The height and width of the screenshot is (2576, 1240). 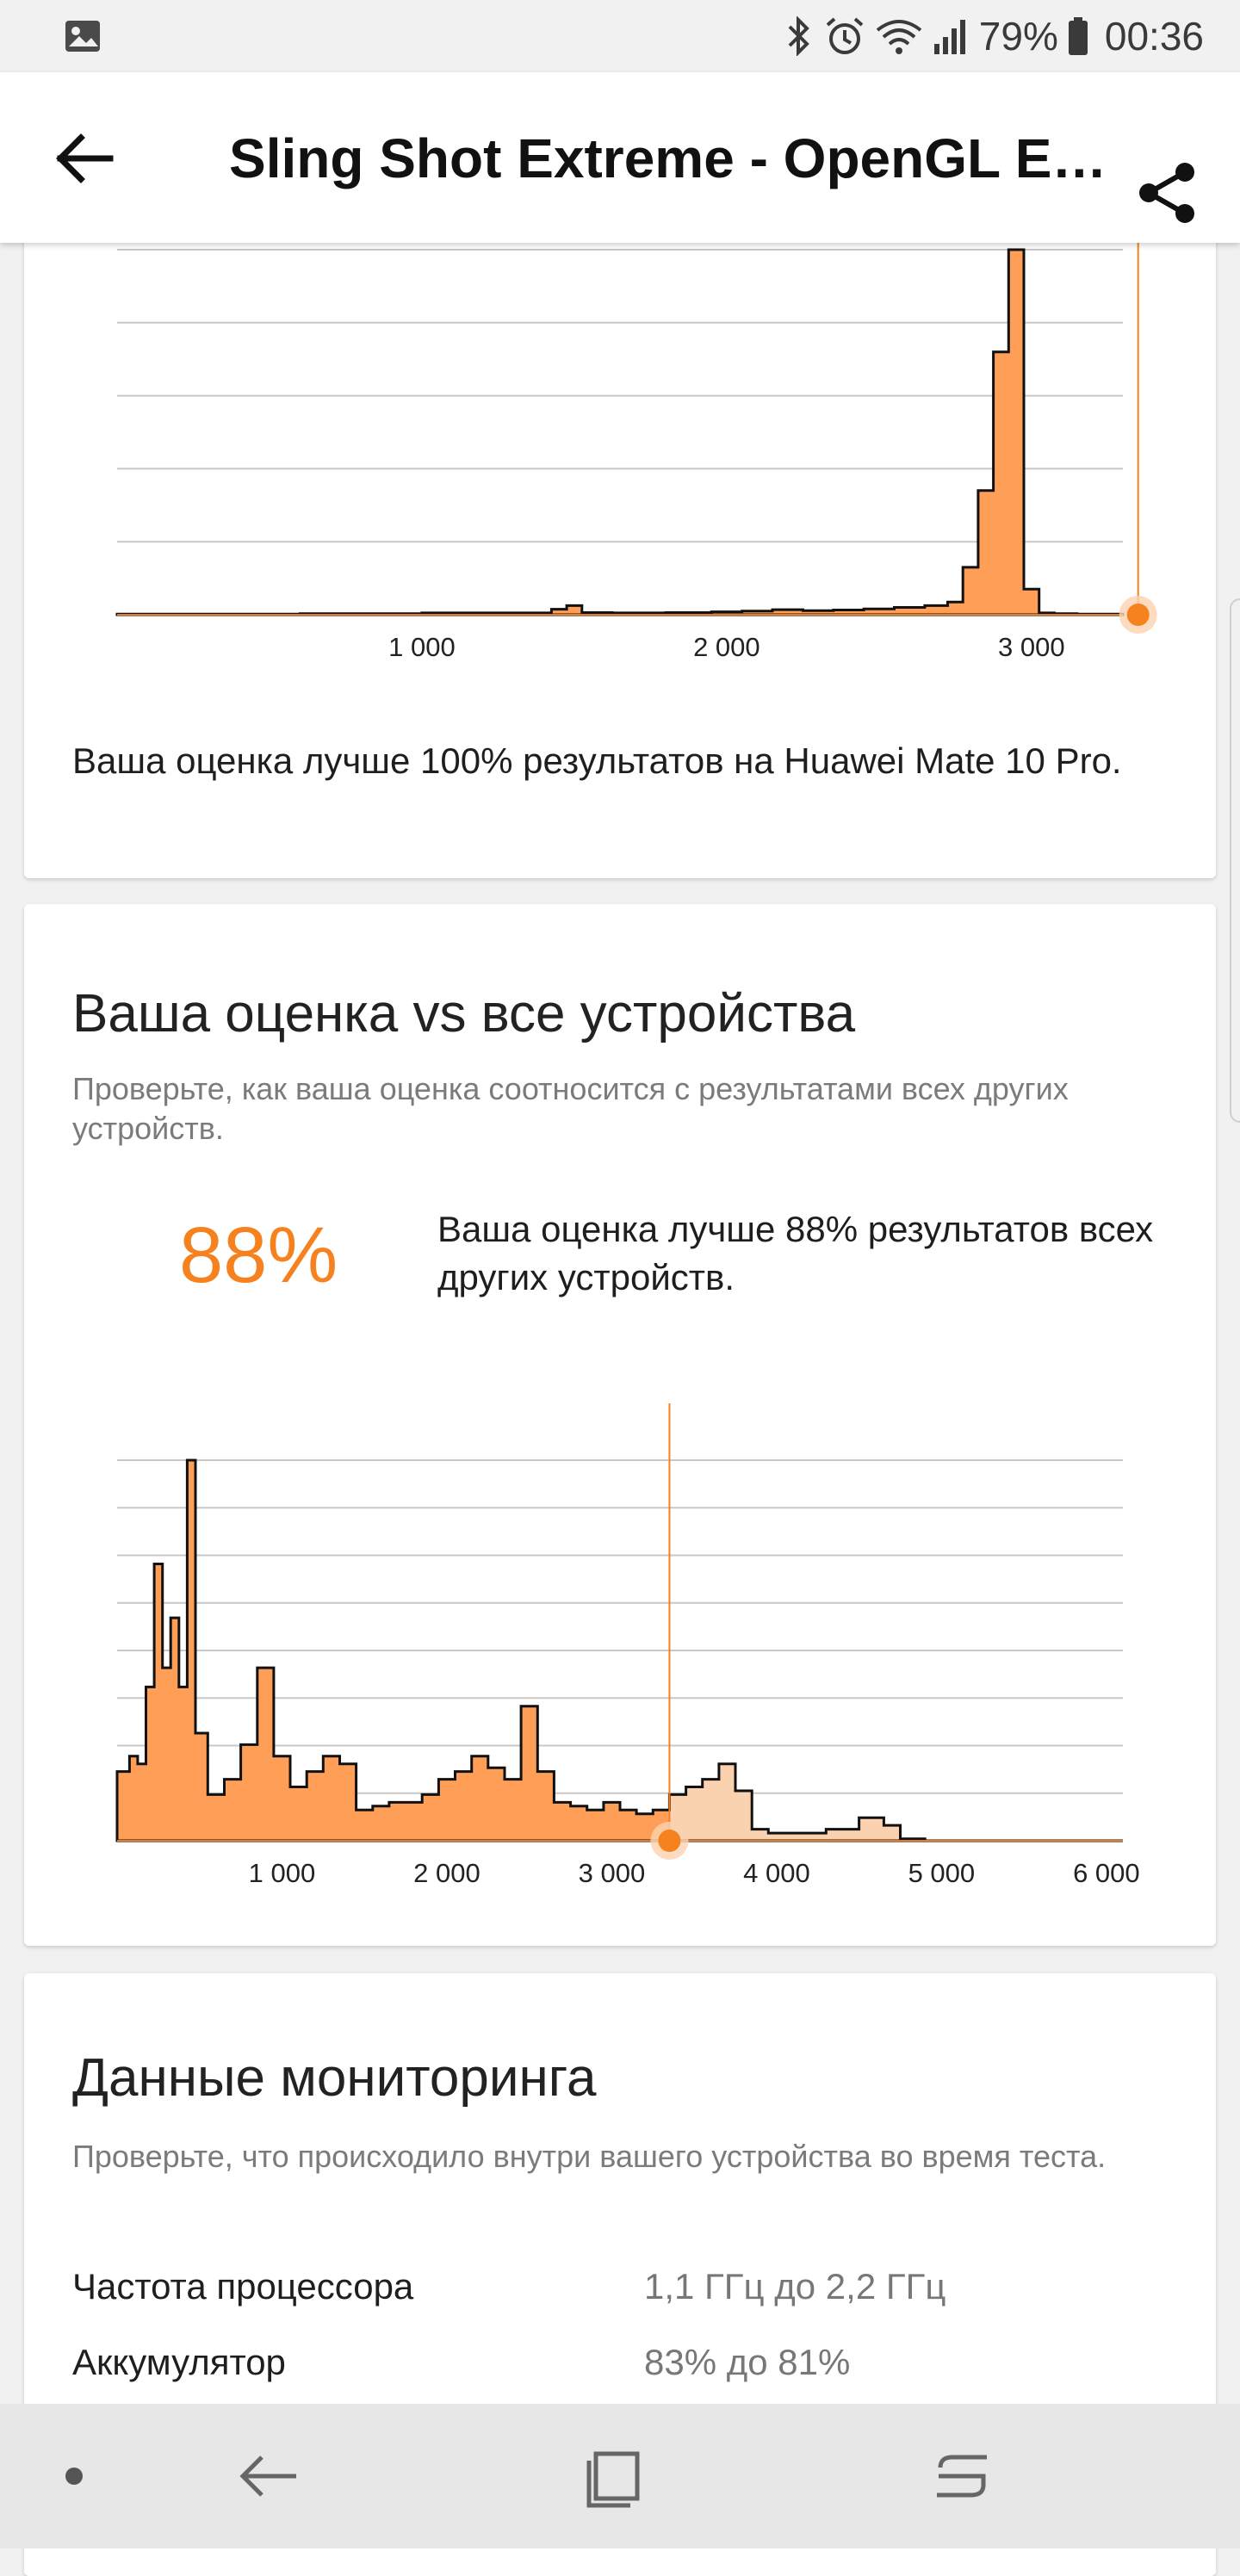 I want to click on percent-score: 88%, so click(x=258, y=1255).